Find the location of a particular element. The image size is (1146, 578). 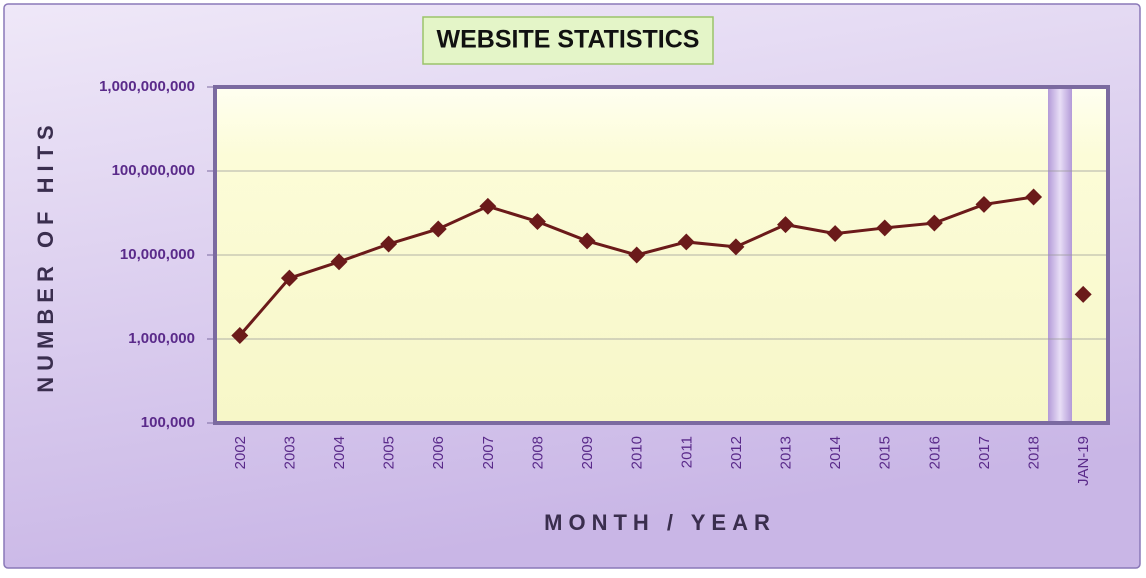

x-tick-label: 2008 is located at coordinates (537, 452).